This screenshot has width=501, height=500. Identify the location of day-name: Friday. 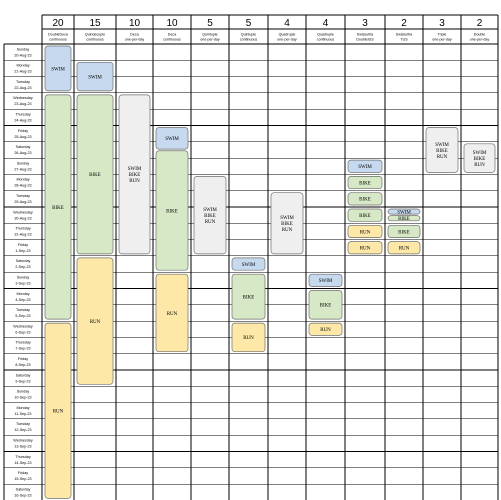
(23, 473).